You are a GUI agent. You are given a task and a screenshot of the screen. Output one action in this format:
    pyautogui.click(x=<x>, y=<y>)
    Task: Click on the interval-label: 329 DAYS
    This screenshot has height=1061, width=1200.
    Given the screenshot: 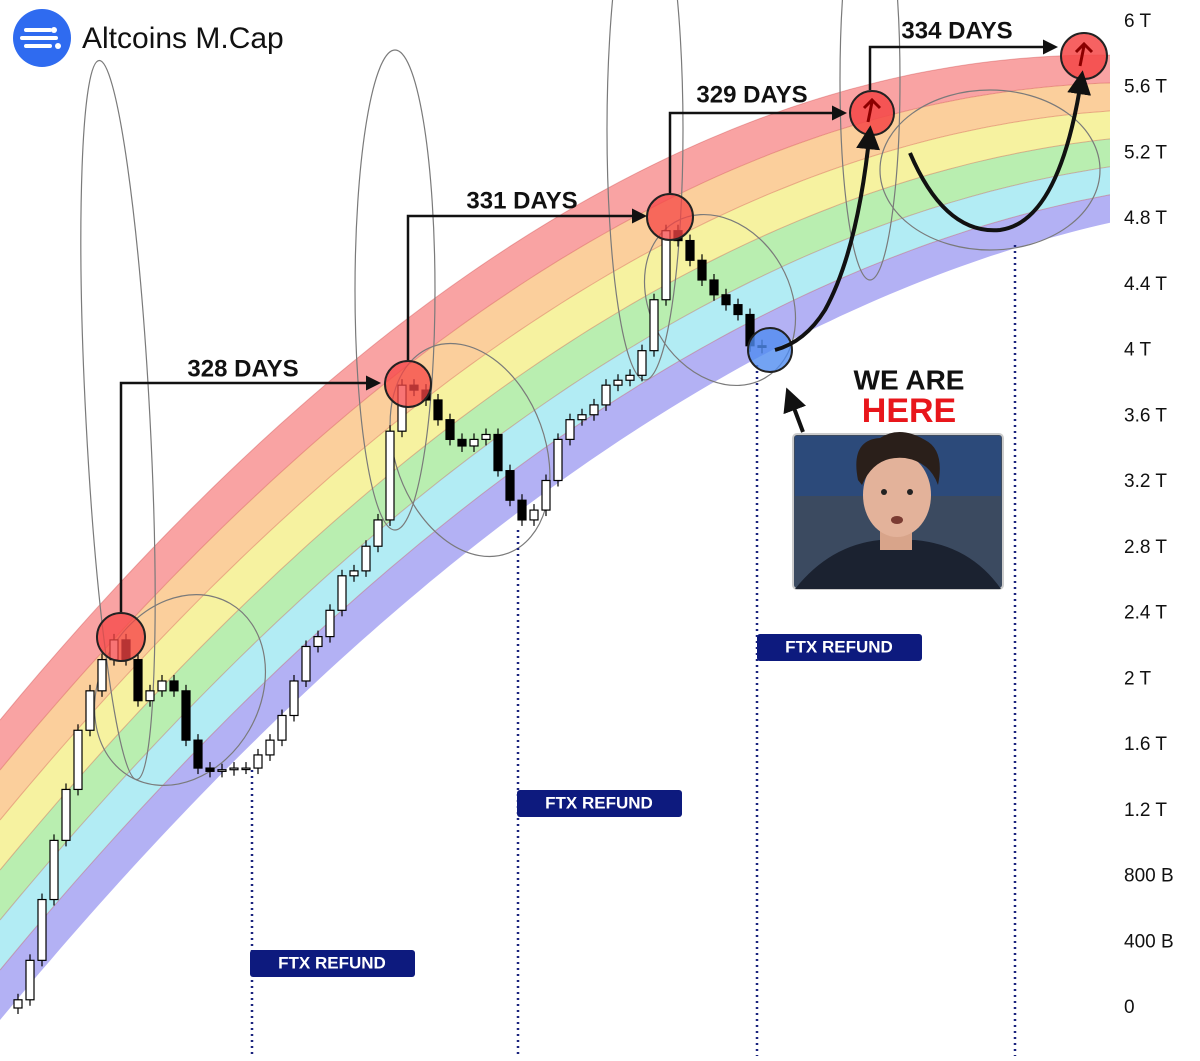 What is the action you would take?
    pyautogui.click(x=751, y=94)
    